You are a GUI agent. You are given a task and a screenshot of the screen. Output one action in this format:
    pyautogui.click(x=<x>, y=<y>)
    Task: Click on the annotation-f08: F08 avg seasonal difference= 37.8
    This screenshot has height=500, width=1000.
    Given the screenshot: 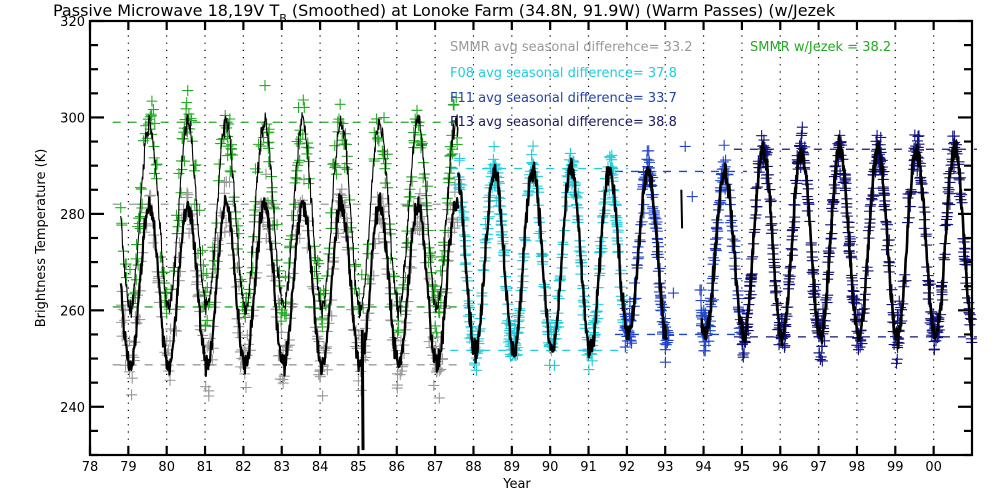 What is the action you would take?
    pyautogui.click(x=563, y=73)
    